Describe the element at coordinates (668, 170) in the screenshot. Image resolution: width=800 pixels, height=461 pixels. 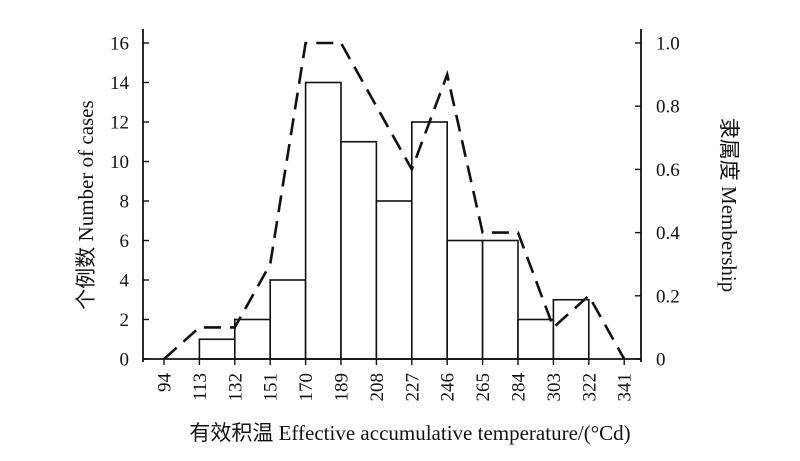
I see `y-right-tick-label: 0.6` at that location.